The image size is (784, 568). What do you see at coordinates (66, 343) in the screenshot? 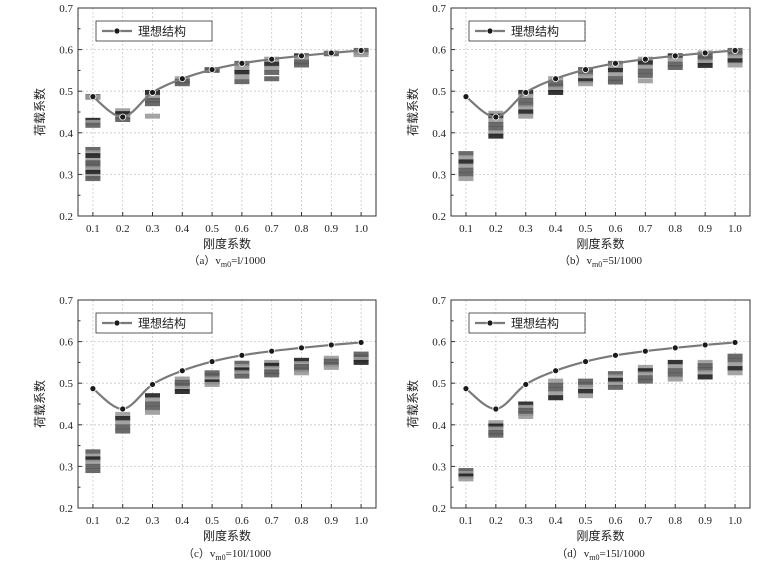
I see `y-tick-label: 0.6` at bounding box center [66, 343].